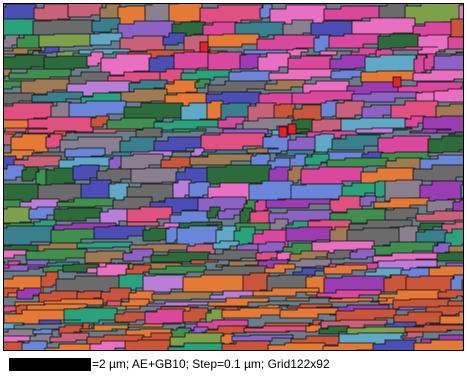 This screenshot has height=378, width=467. Describe the element at coordinates (211, 364) in the screenshot. I see `caption-text: =2 µm; AE+GB10; Step=0.1 µm; Grid122x92` at that location.